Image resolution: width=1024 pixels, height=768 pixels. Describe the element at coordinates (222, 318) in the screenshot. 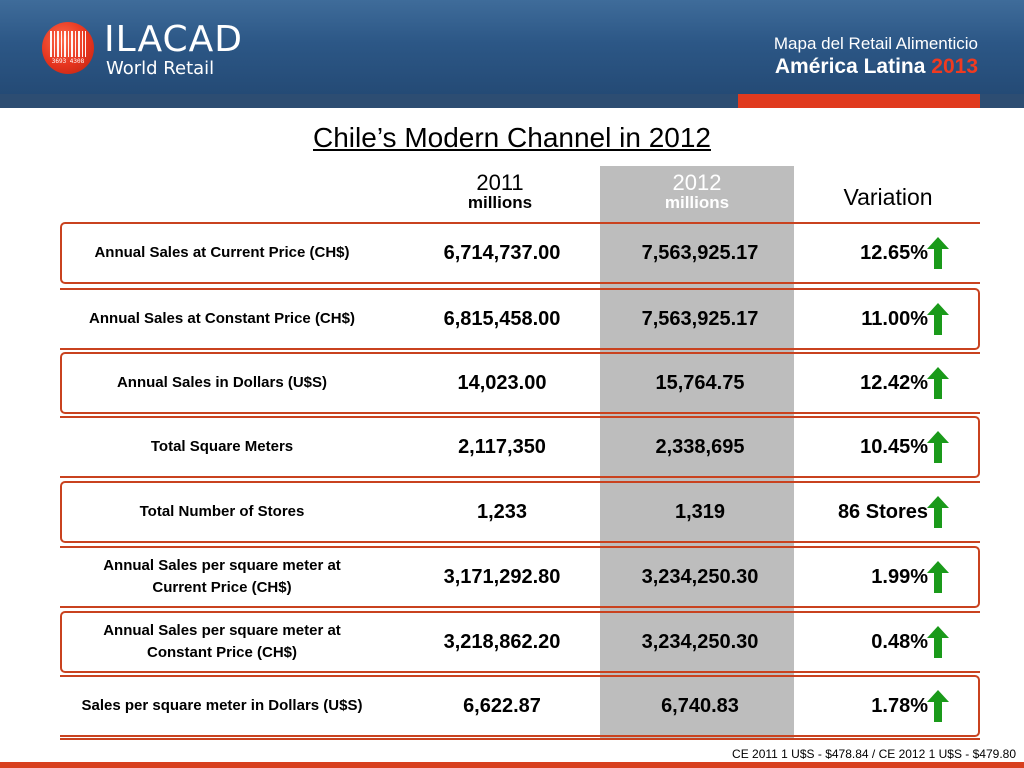

I see `row-label: Annual Sales at Constant Price (CH$)` at that location.